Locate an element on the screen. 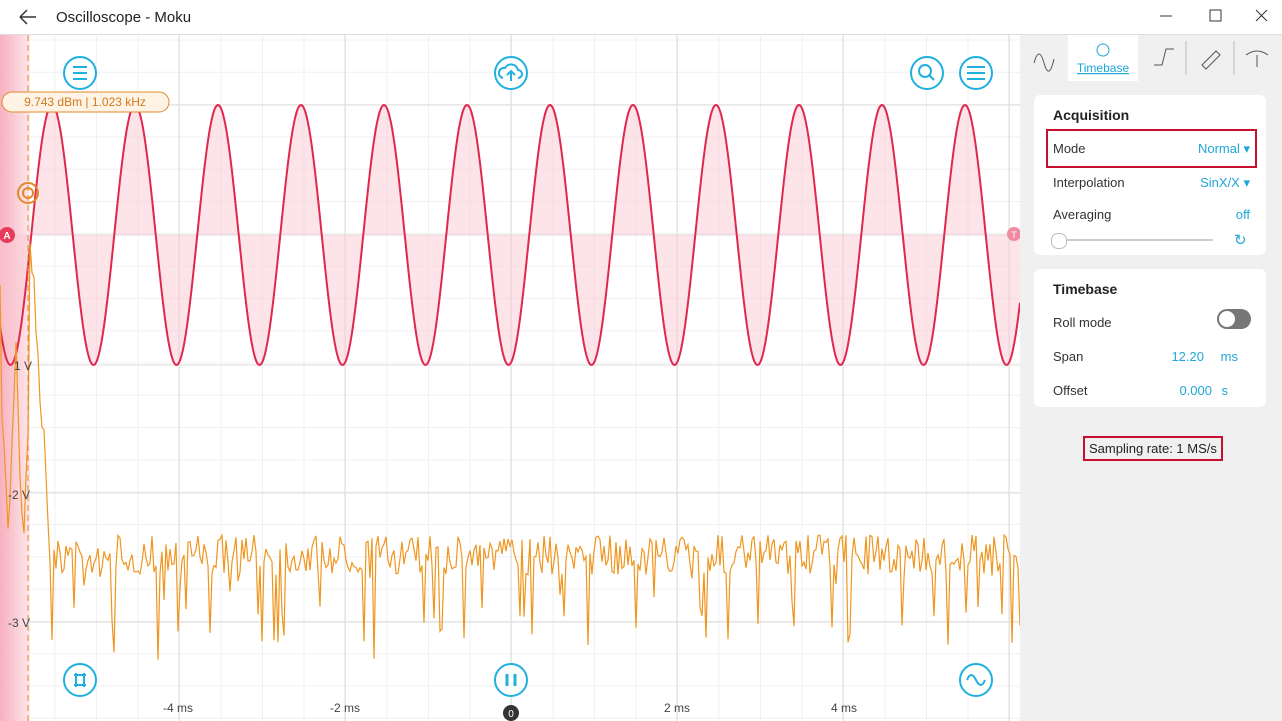  roll-mode-toggle is located at coordinates (1234, 319).